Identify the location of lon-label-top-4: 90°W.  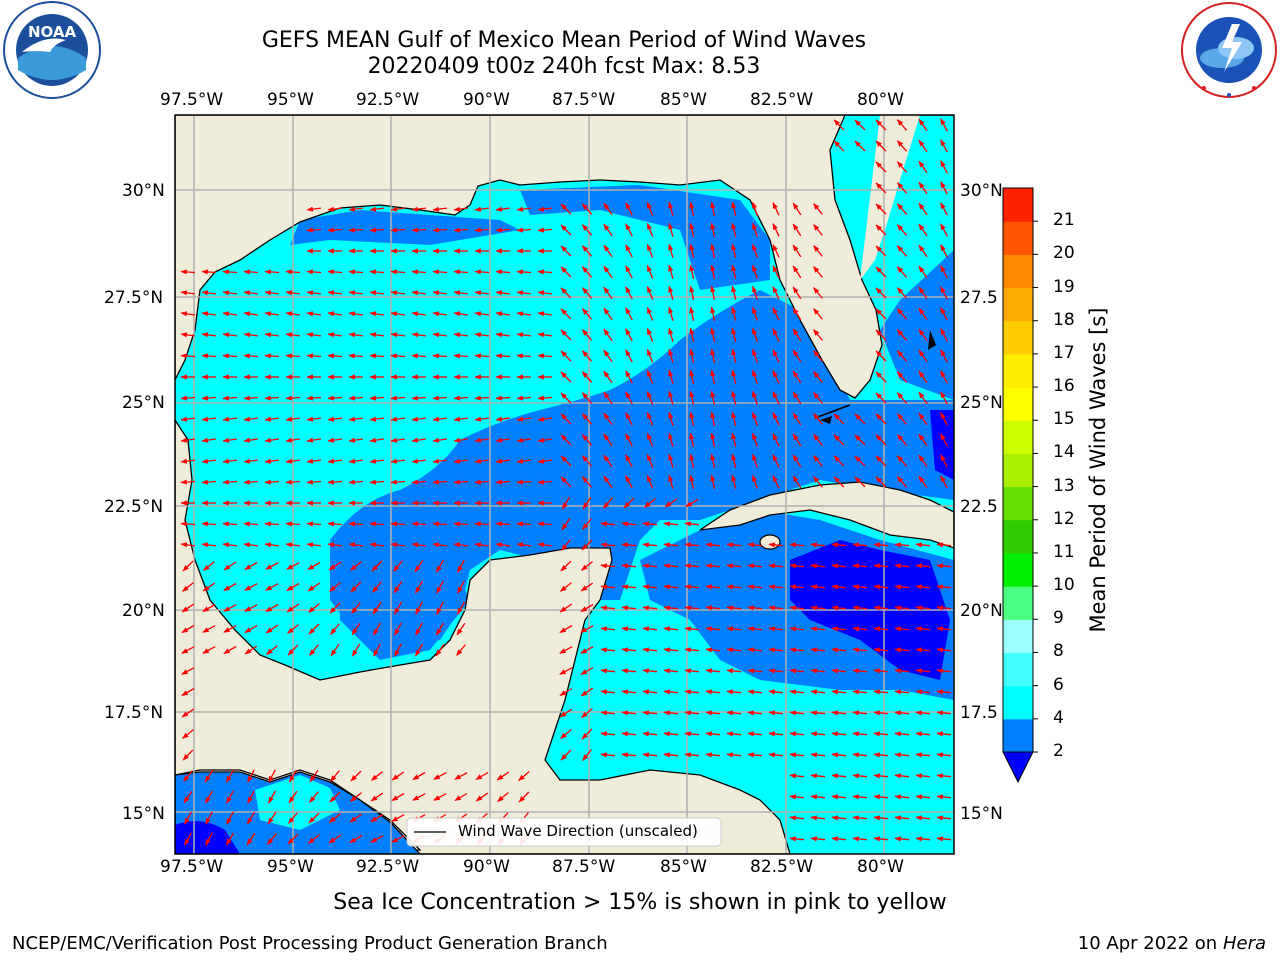
(486, 100).